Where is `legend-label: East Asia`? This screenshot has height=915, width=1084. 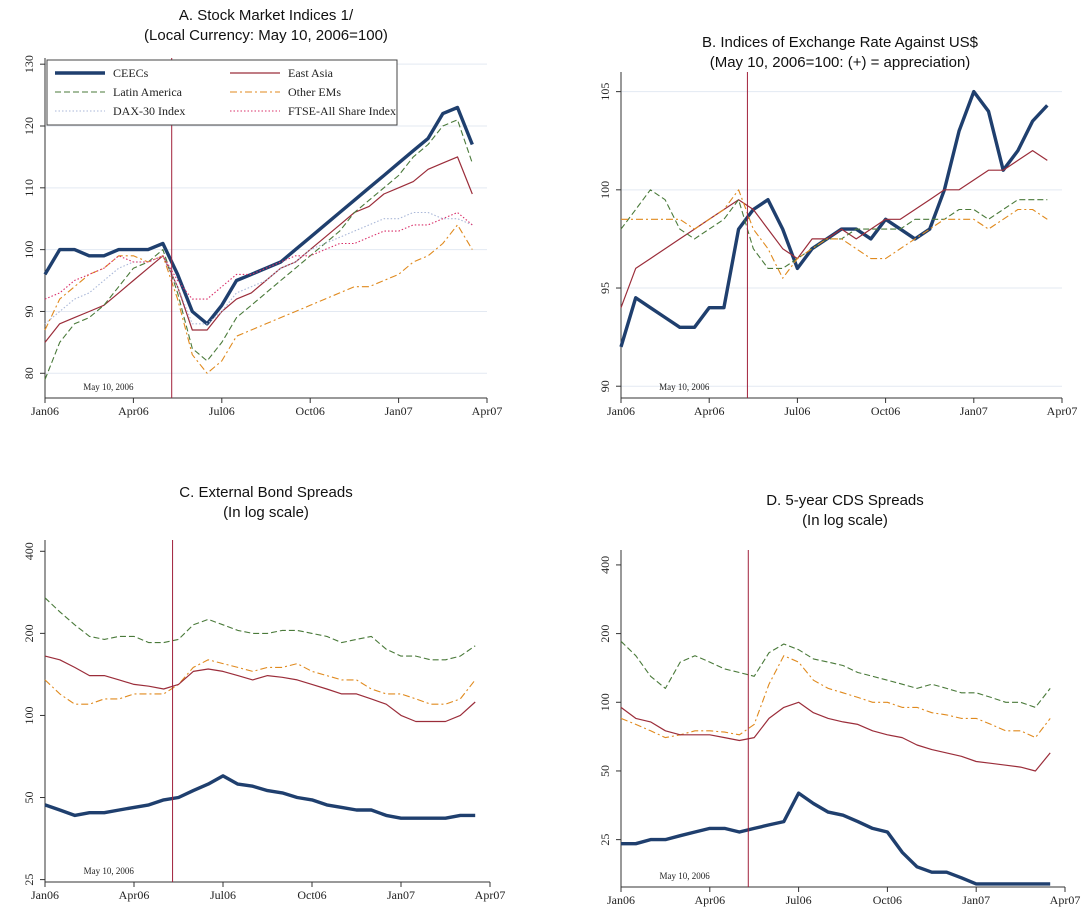 legend-label: East Asia is located at coordinates (311, 73).